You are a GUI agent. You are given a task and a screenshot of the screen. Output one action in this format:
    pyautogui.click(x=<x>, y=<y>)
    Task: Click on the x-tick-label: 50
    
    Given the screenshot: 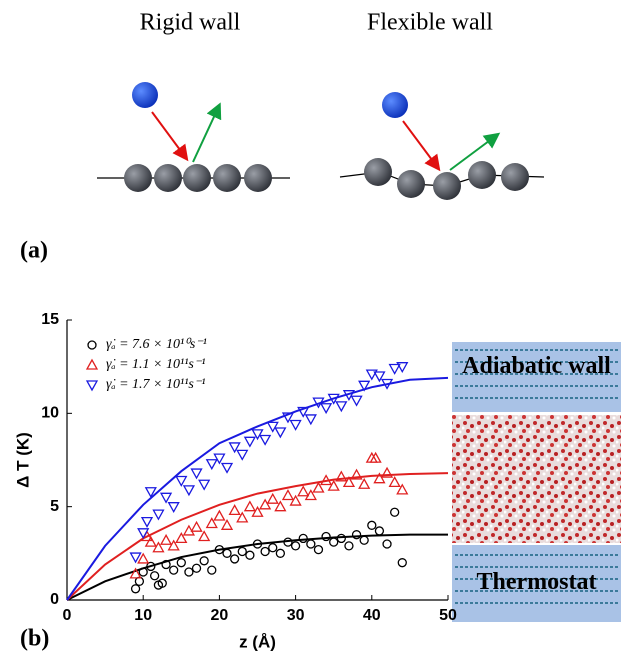 What is the action you would take?
    pyautogui.click(x=448, y=615)
    